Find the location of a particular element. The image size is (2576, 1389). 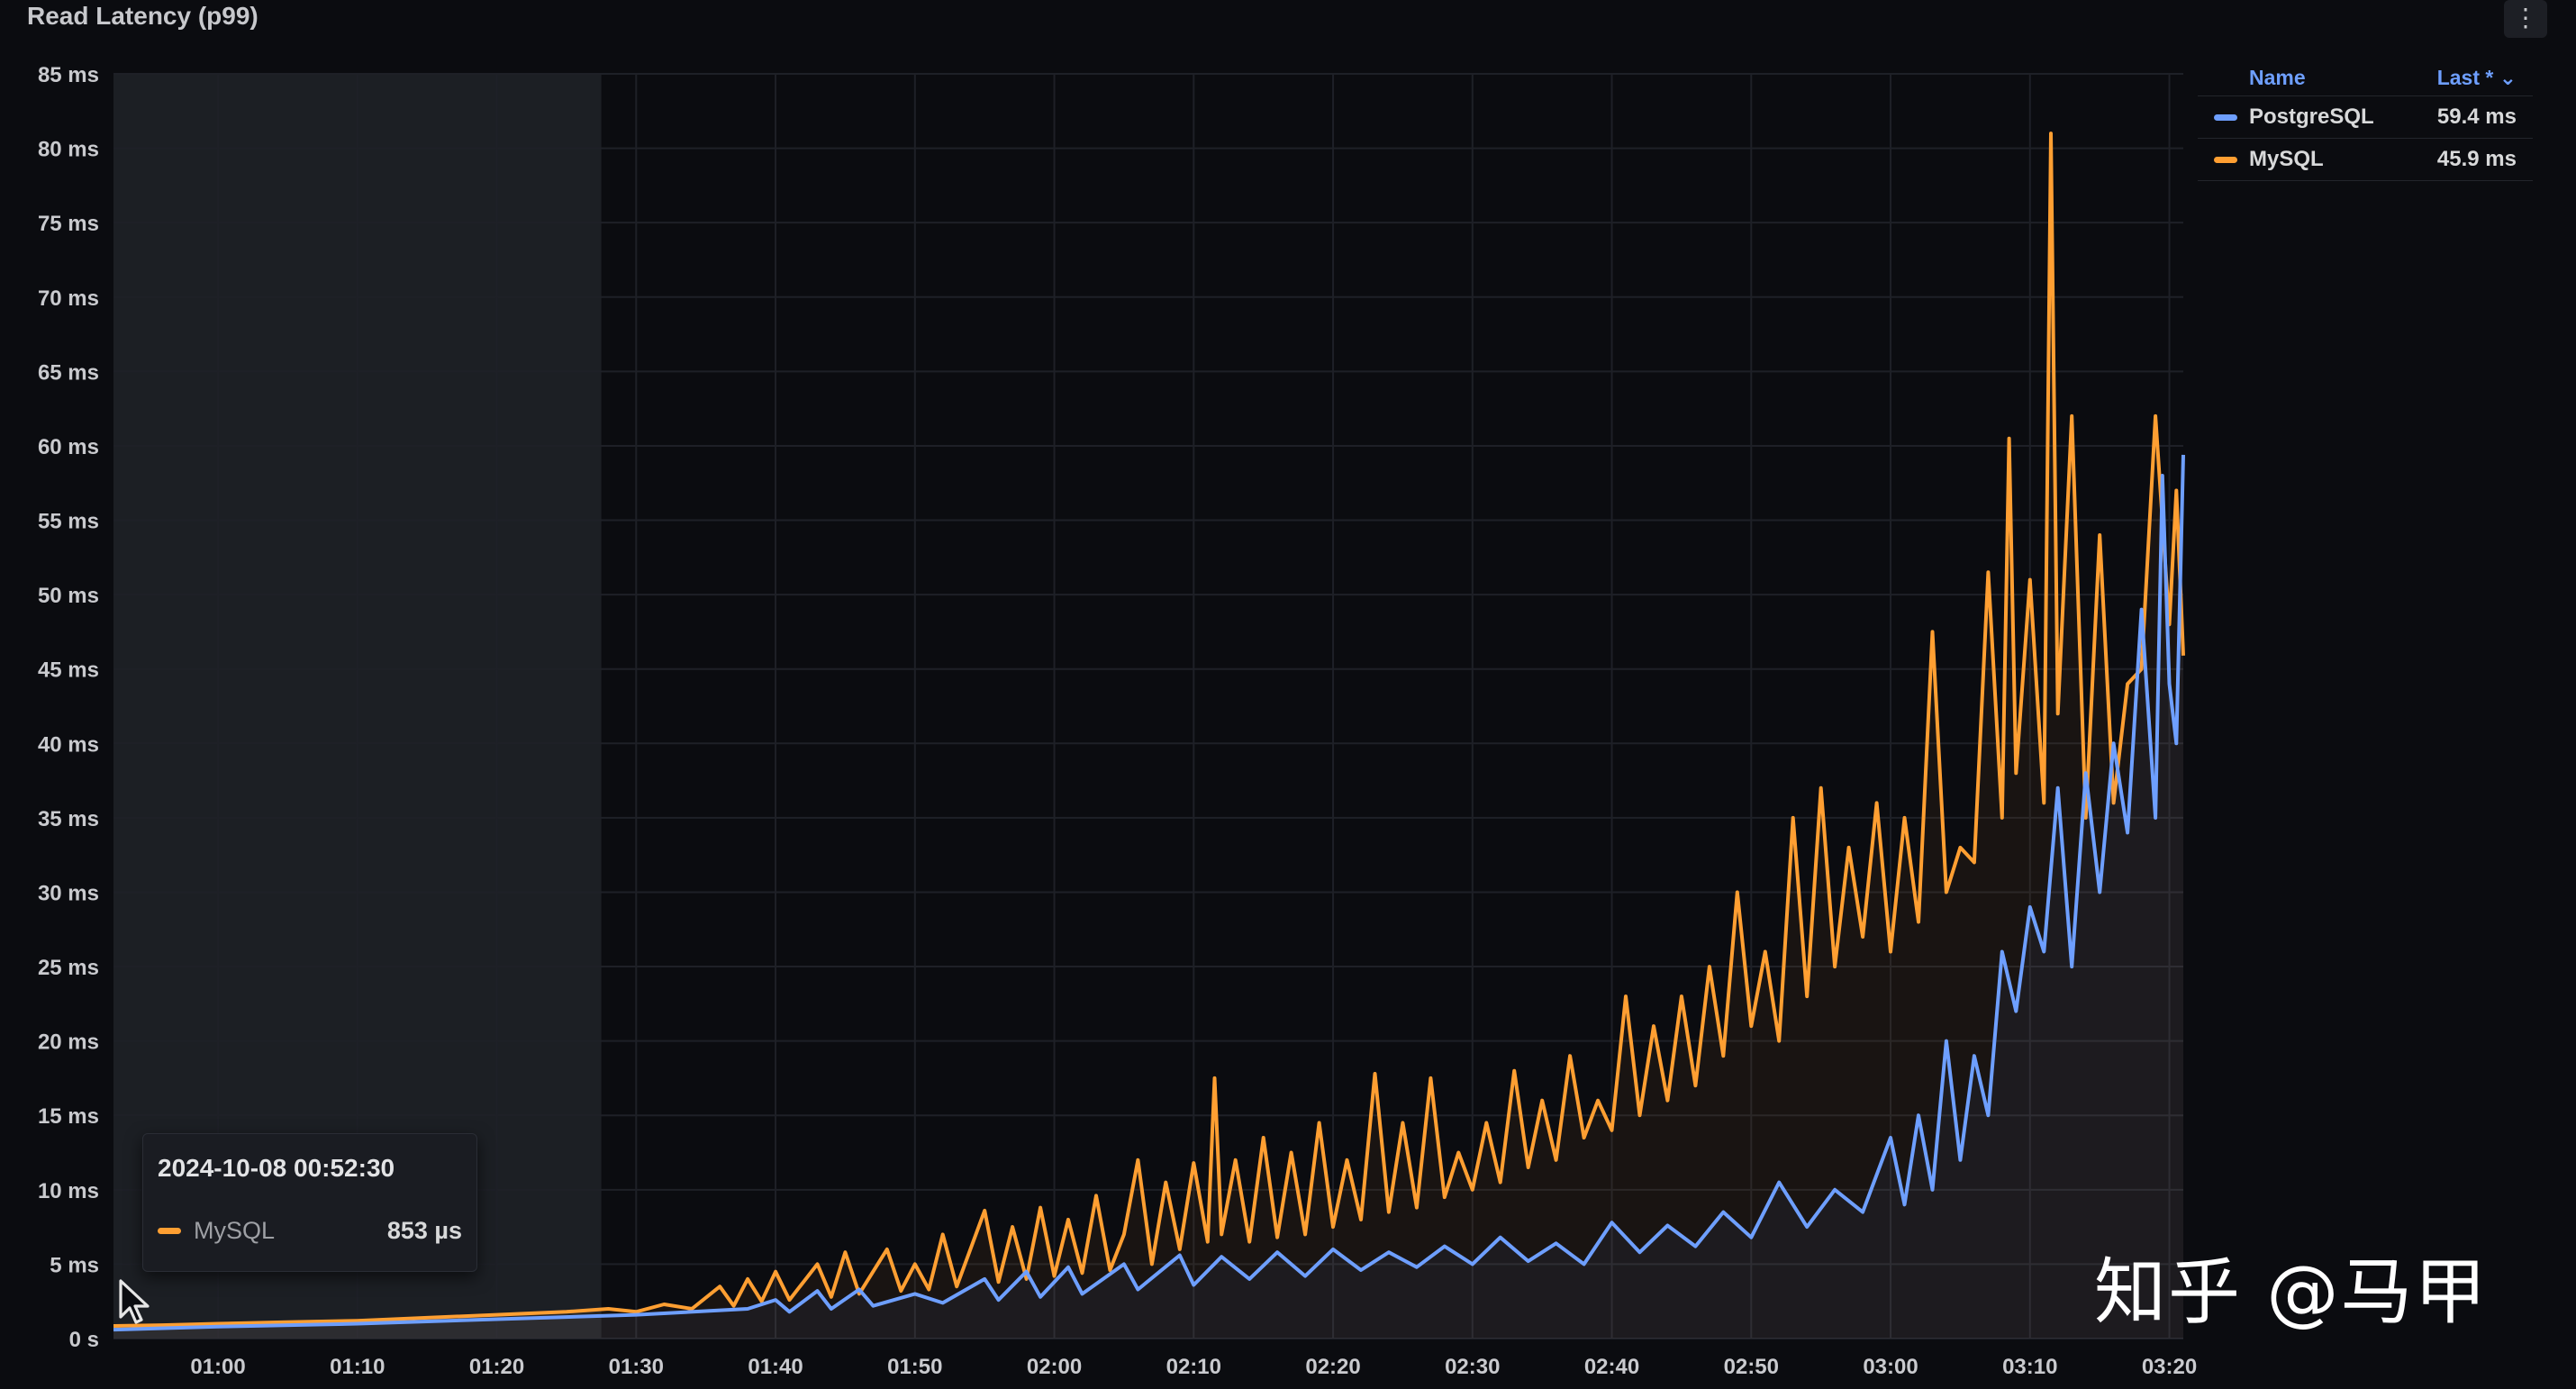

x-tick-label: 02:50 is located at coordinates (1751, 1367).